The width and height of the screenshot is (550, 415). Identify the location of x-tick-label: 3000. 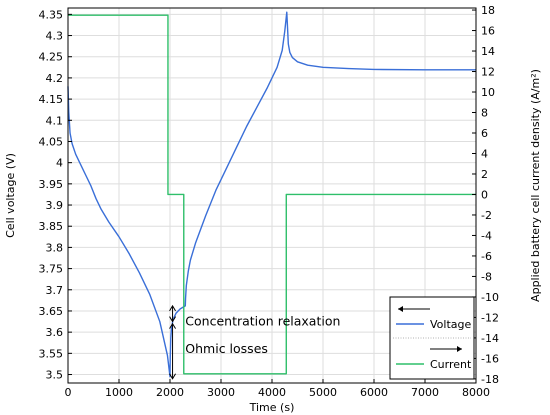
(221, 392).